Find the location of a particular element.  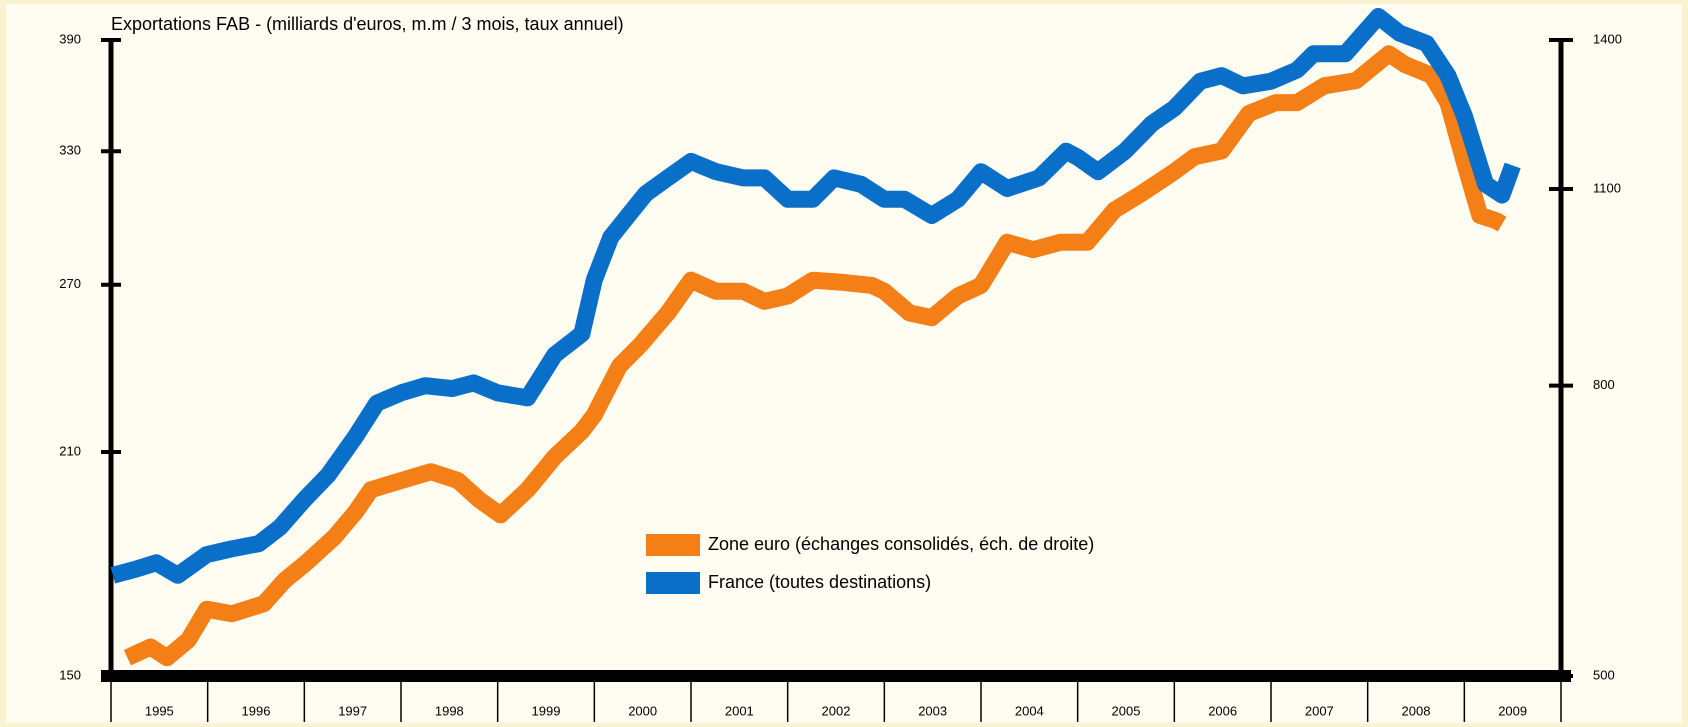

y2-tick-label: 500 is located at coordinates (1604, 674).